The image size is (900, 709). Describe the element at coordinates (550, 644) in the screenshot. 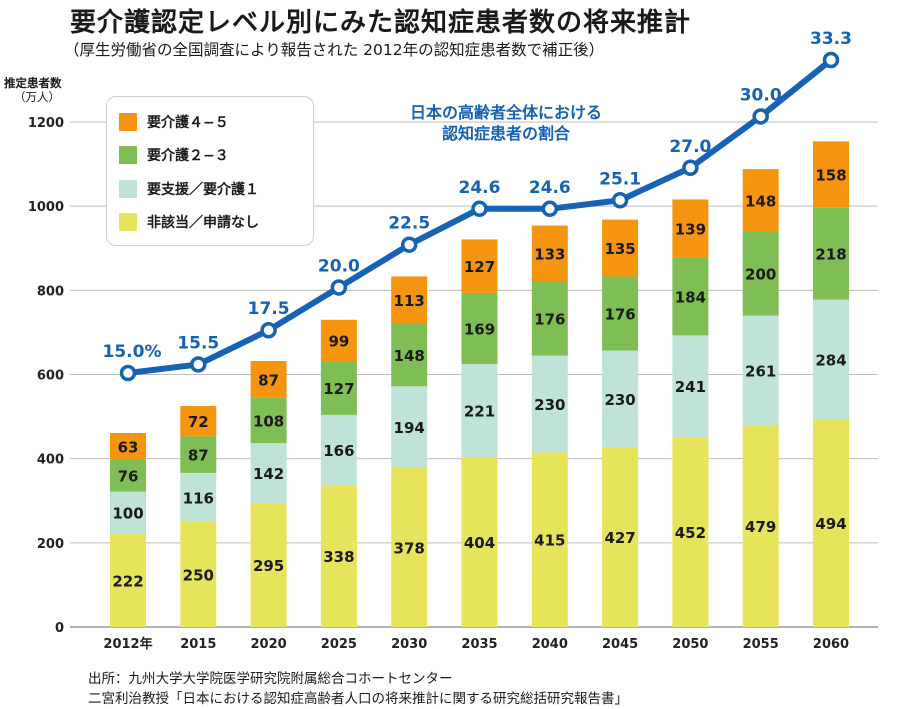

I see `x-tick-label: 2040` at that location.